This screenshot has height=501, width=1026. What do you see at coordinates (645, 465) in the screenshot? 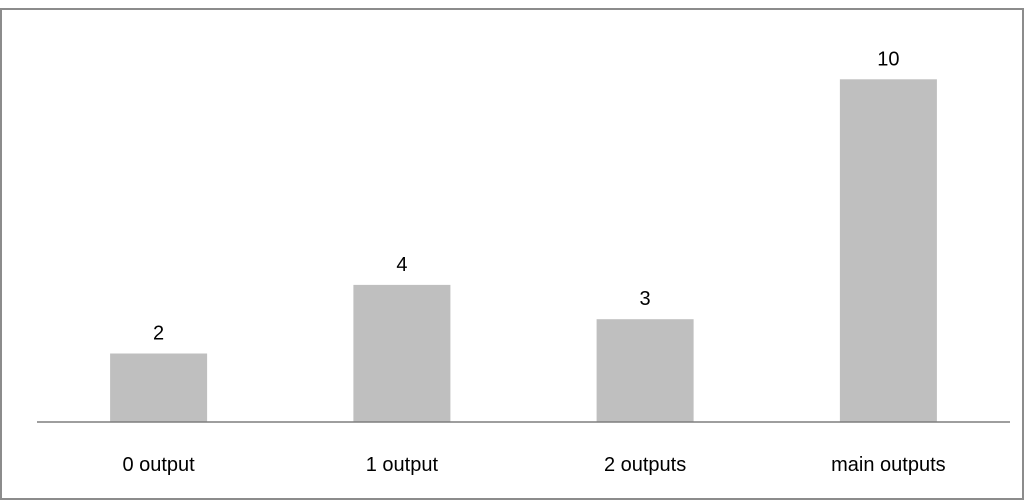
I see `x-tick-label-2: 2 outputs` at bounding box center [645, 465].